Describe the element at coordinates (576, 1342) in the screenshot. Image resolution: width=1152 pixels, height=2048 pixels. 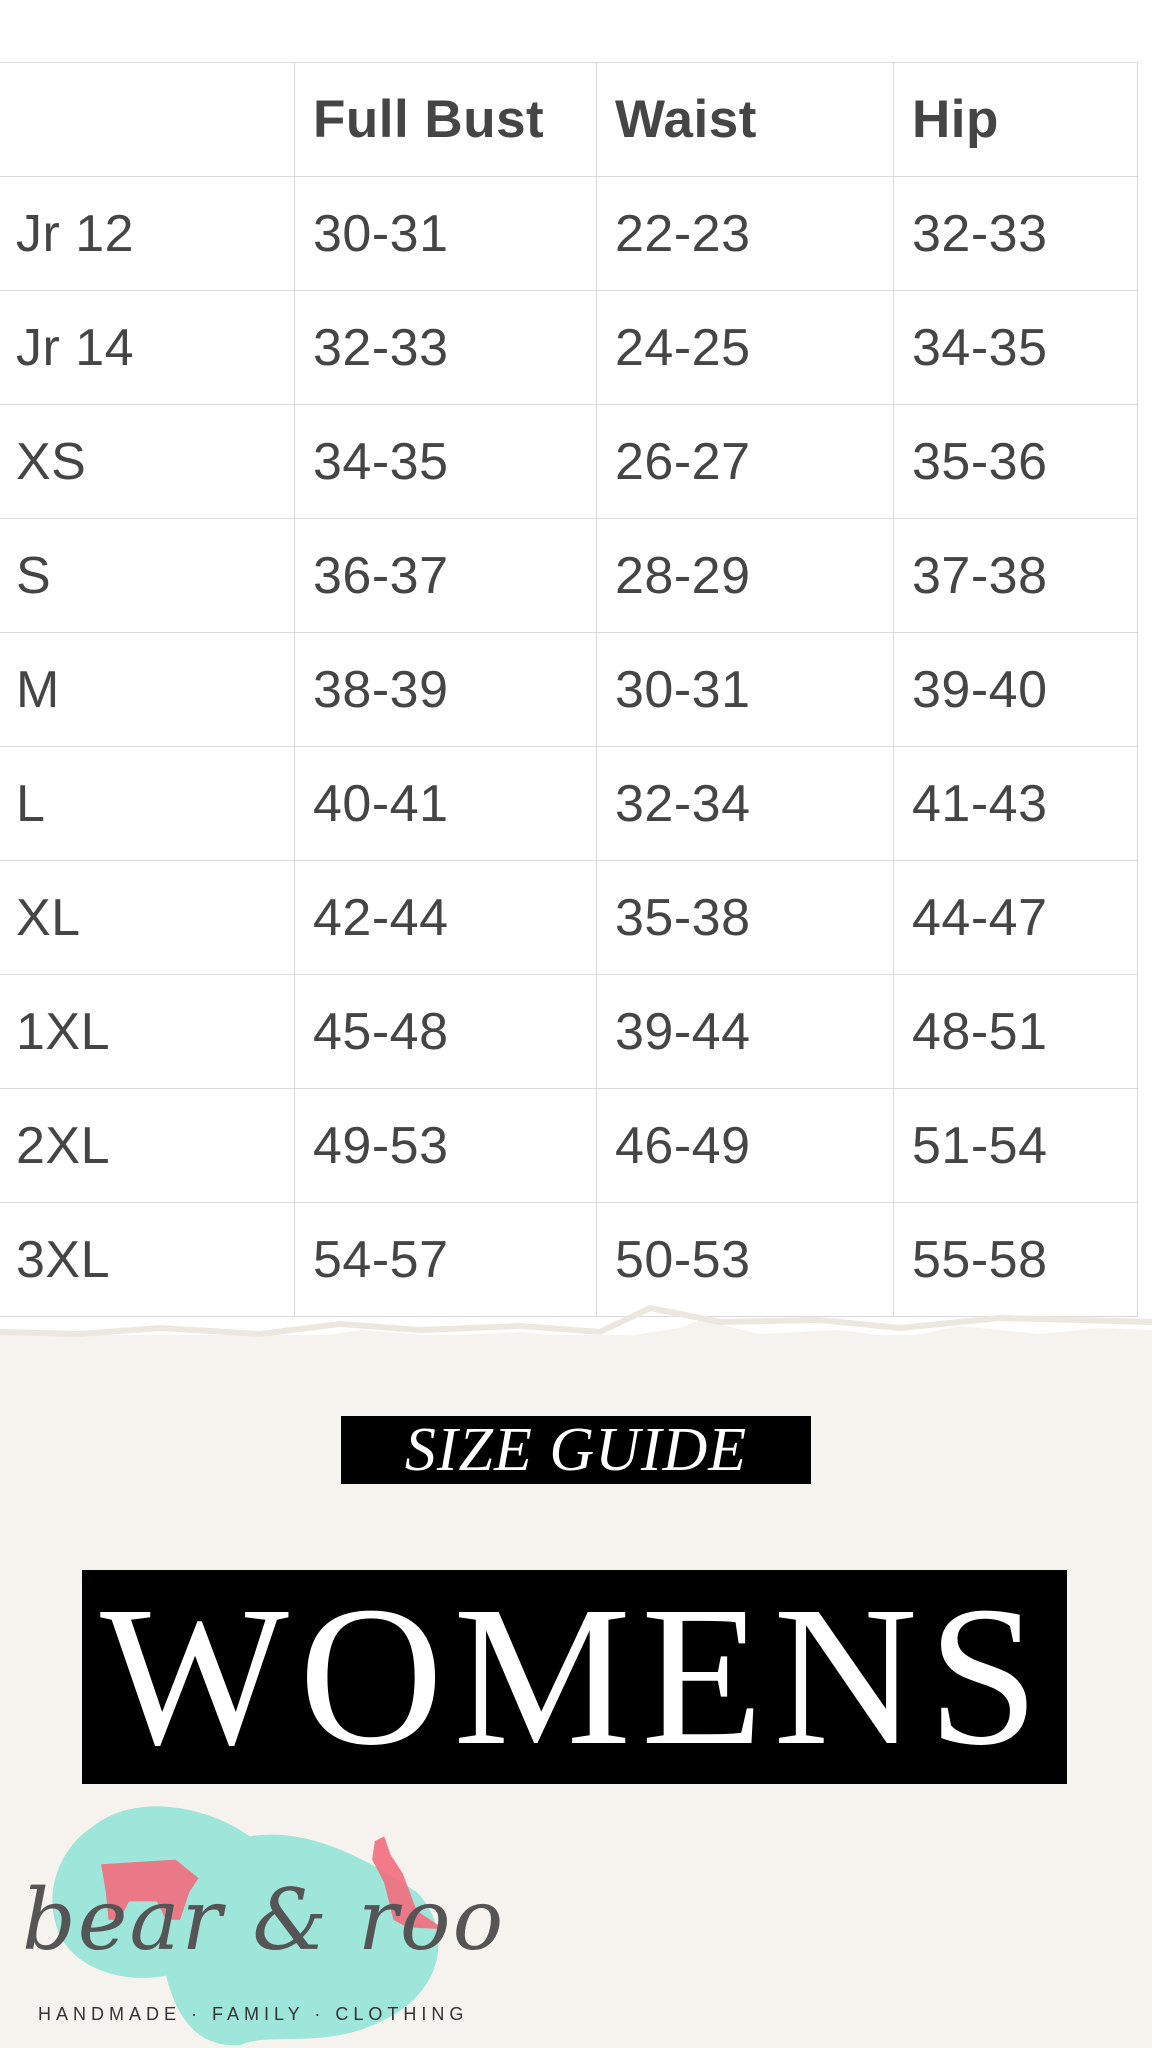
I see `torn-paper-edge` at that location.